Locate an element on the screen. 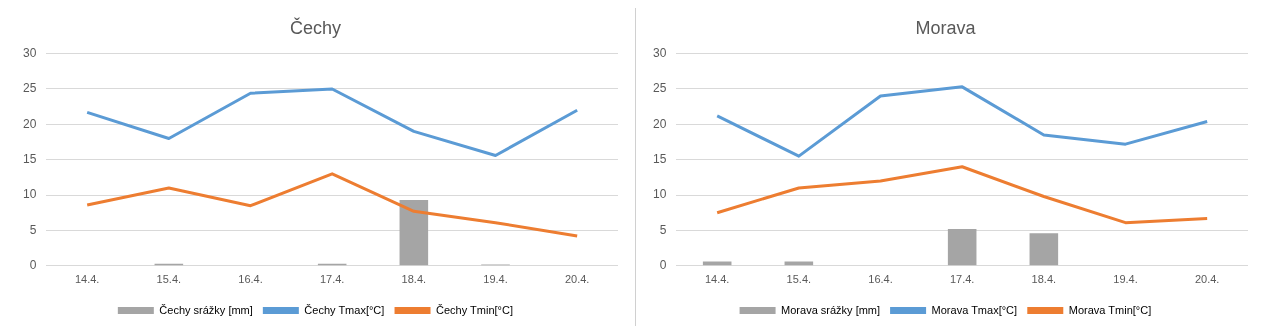  legend-label: Čechy Tmin[°C] is located at coordinates (474, 309).